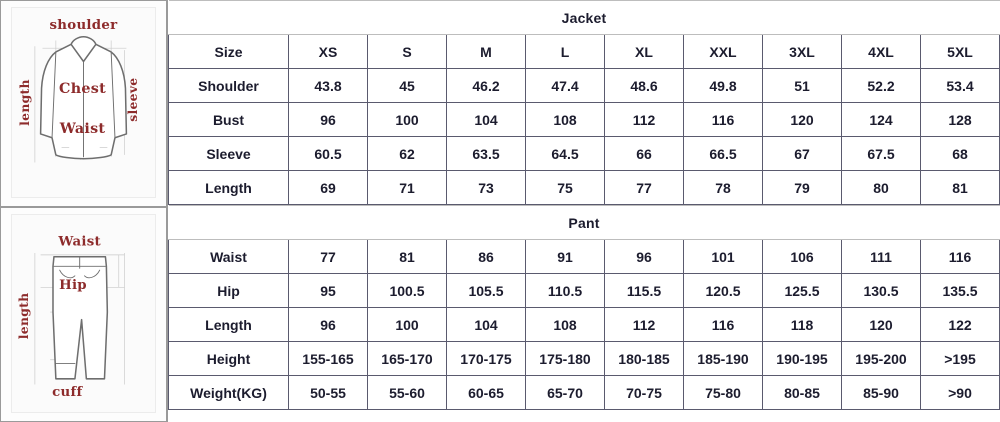 Image resolution: width=1000 pixels, height=422 pixels. Describe the element at coordinates (881, 324) in the screenshot. I see `pant-length-4xl: 120` at that location.